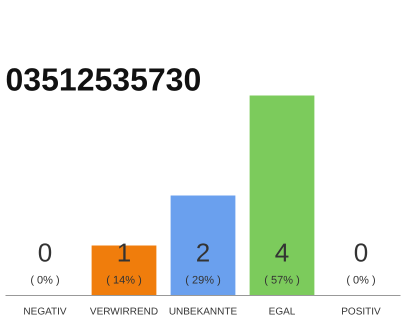 The height and width of the screenshot is (320, 410). What do you see at coordinates (282, 312) in the screenshot?
I see `x-tick-label: EGAL` at bounding box center [282, 312].